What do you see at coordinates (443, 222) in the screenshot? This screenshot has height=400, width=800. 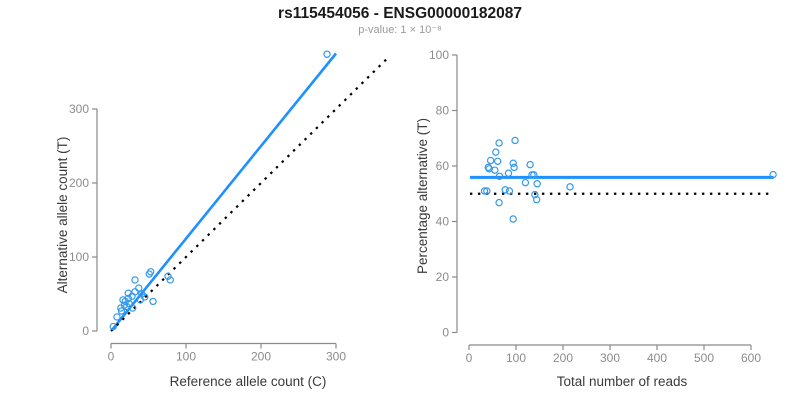 I see `y-tick-label: 40` at bounding box center [443, 222].